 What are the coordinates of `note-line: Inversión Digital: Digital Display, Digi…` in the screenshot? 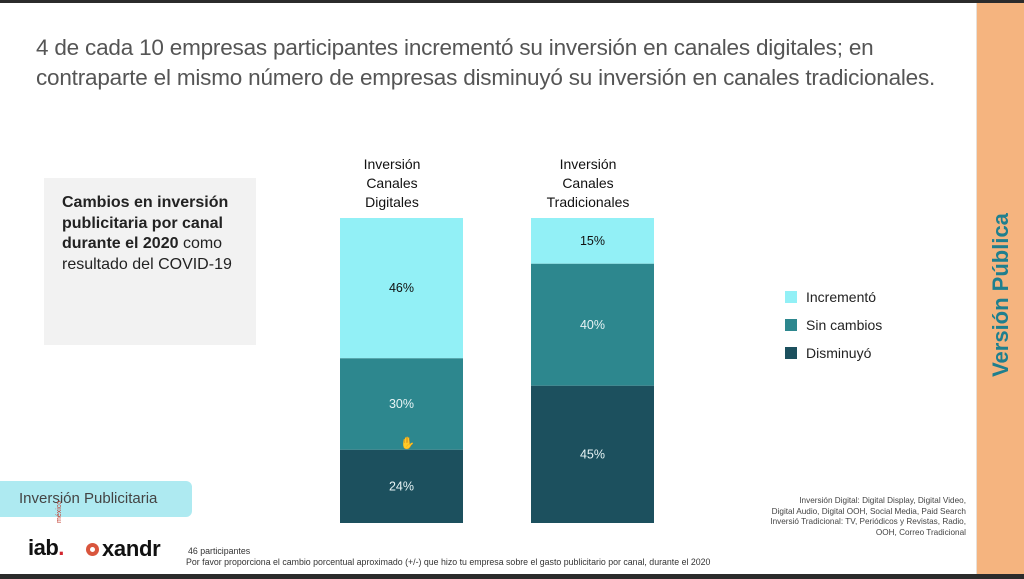 It's located at (882, 500).